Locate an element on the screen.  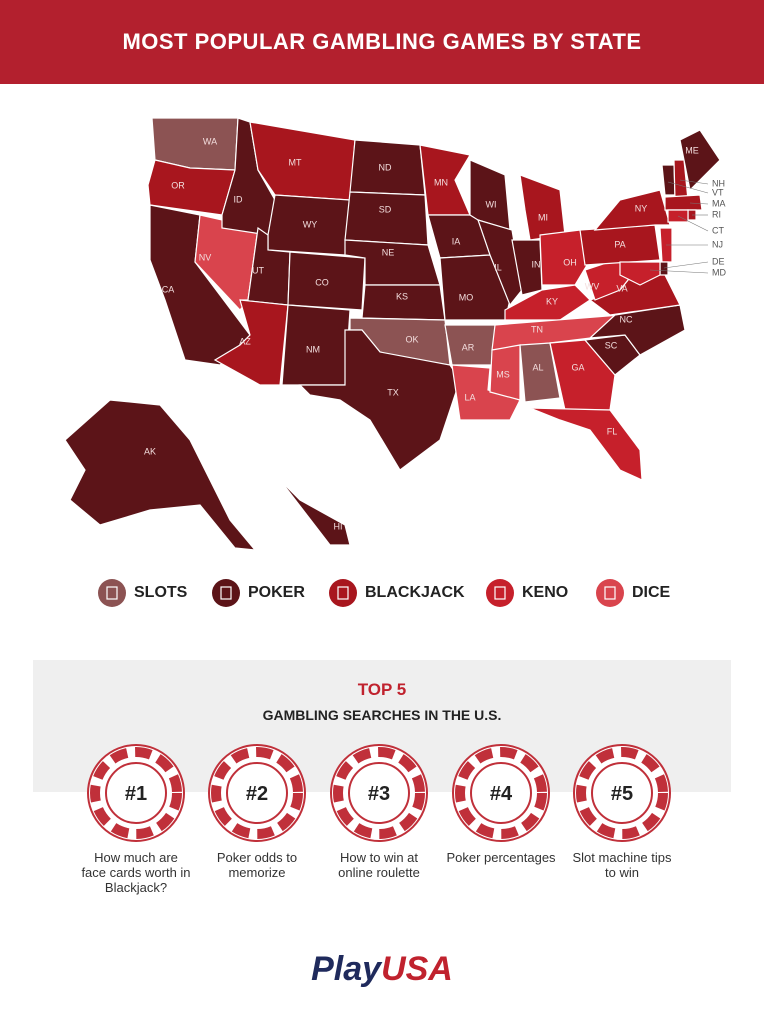
state-label: NY is located at coordinates (641, 208).